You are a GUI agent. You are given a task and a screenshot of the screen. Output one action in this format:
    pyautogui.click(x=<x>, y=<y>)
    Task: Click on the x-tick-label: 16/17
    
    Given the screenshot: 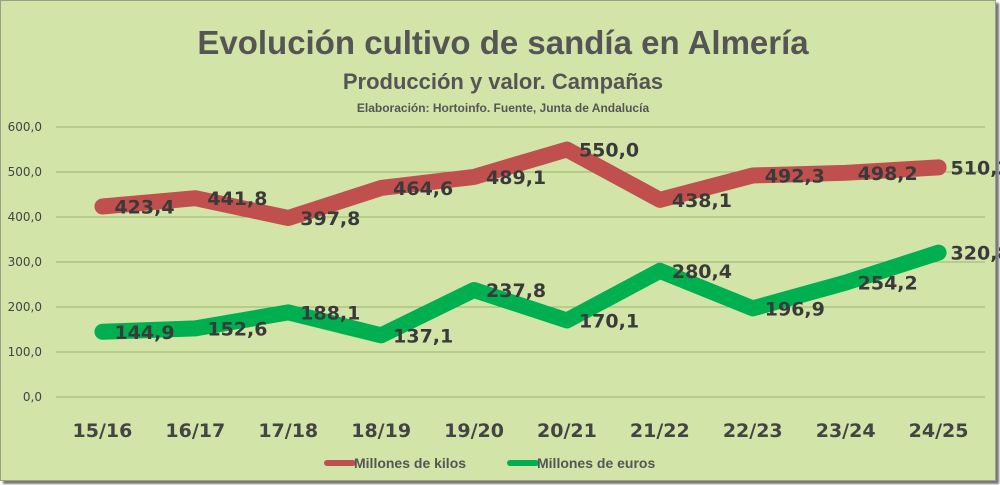 What is the action you would take?
    pyautogui.click(x=195, y=431)
    